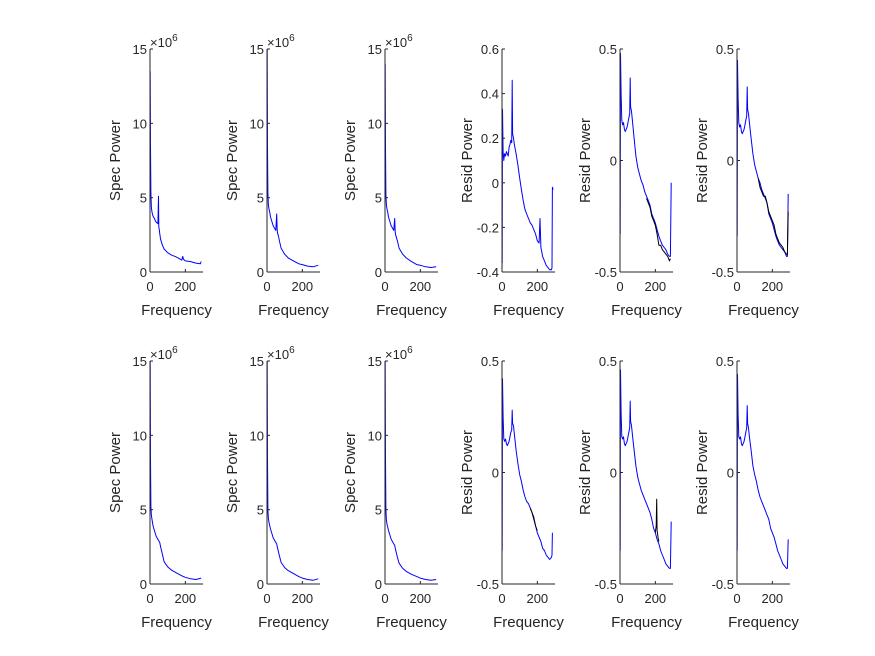 The image size is (875, 656). Describe the element at coordinates (490, 138) in the screenshot. I see `y-tick-label: 0.2` at that location.